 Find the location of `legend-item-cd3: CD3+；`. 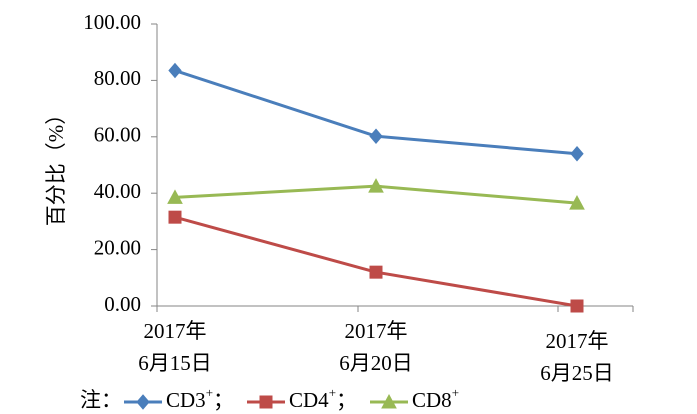

legend-item-cd3: CD3+； is located at coordinates (179, 398).